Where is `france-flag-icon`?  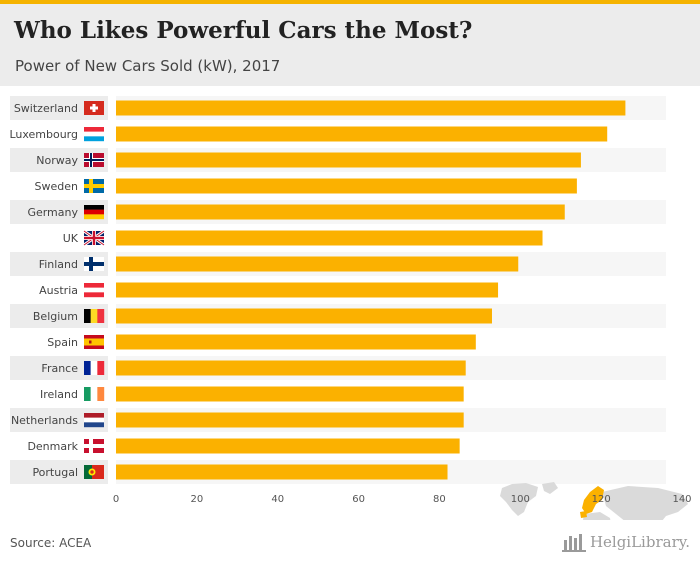
france-flag-icon is located at coordinates (94, 368).